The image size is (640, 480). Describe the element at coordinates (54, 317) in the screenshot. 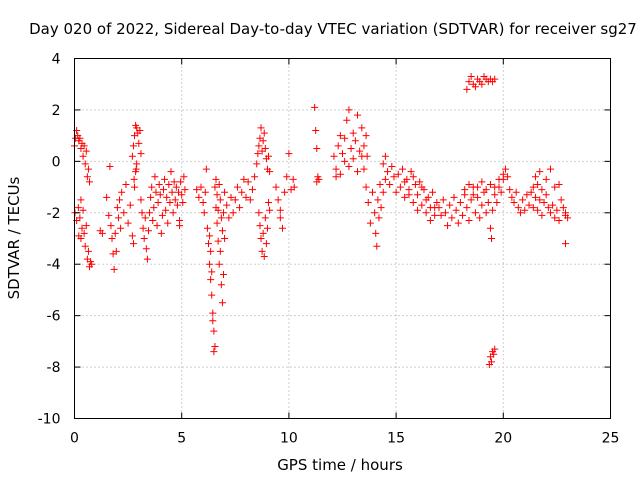

I see `y-tick-label: -6` at that location.